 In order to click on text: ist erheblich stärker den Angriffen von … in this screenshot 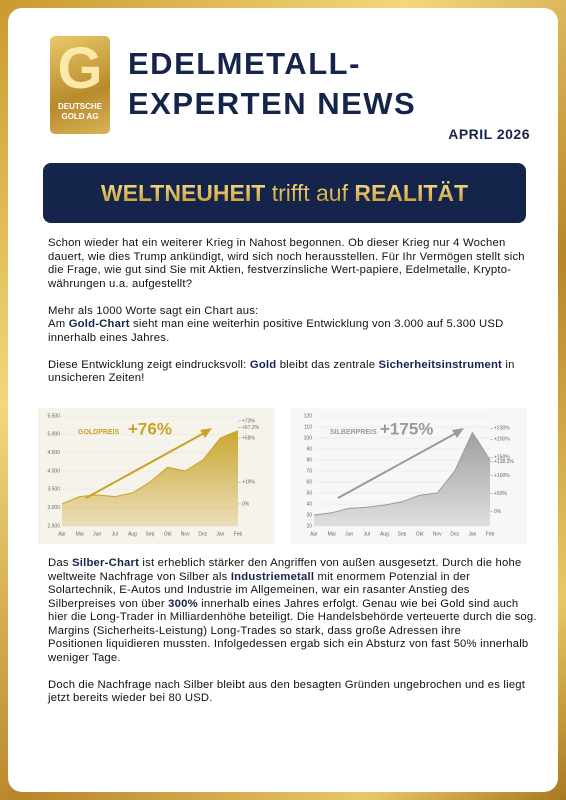, I will do `click(285, 570)`.